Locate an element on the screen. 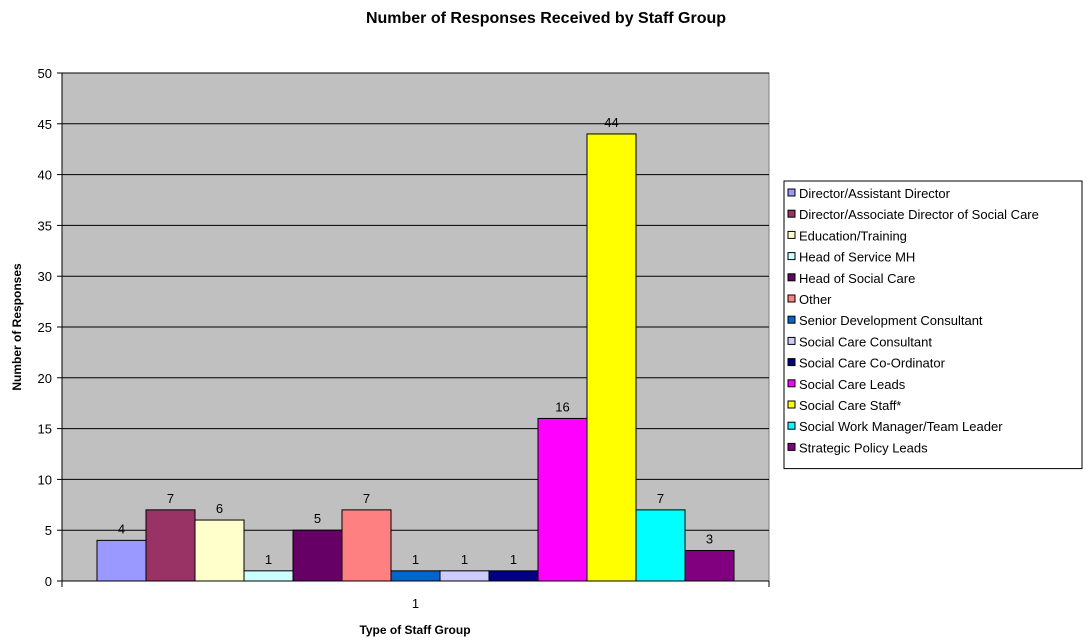 This screenshot has width=1091, height=644. y-axis-label: Number of Responses is located at coordinates (17, 327).